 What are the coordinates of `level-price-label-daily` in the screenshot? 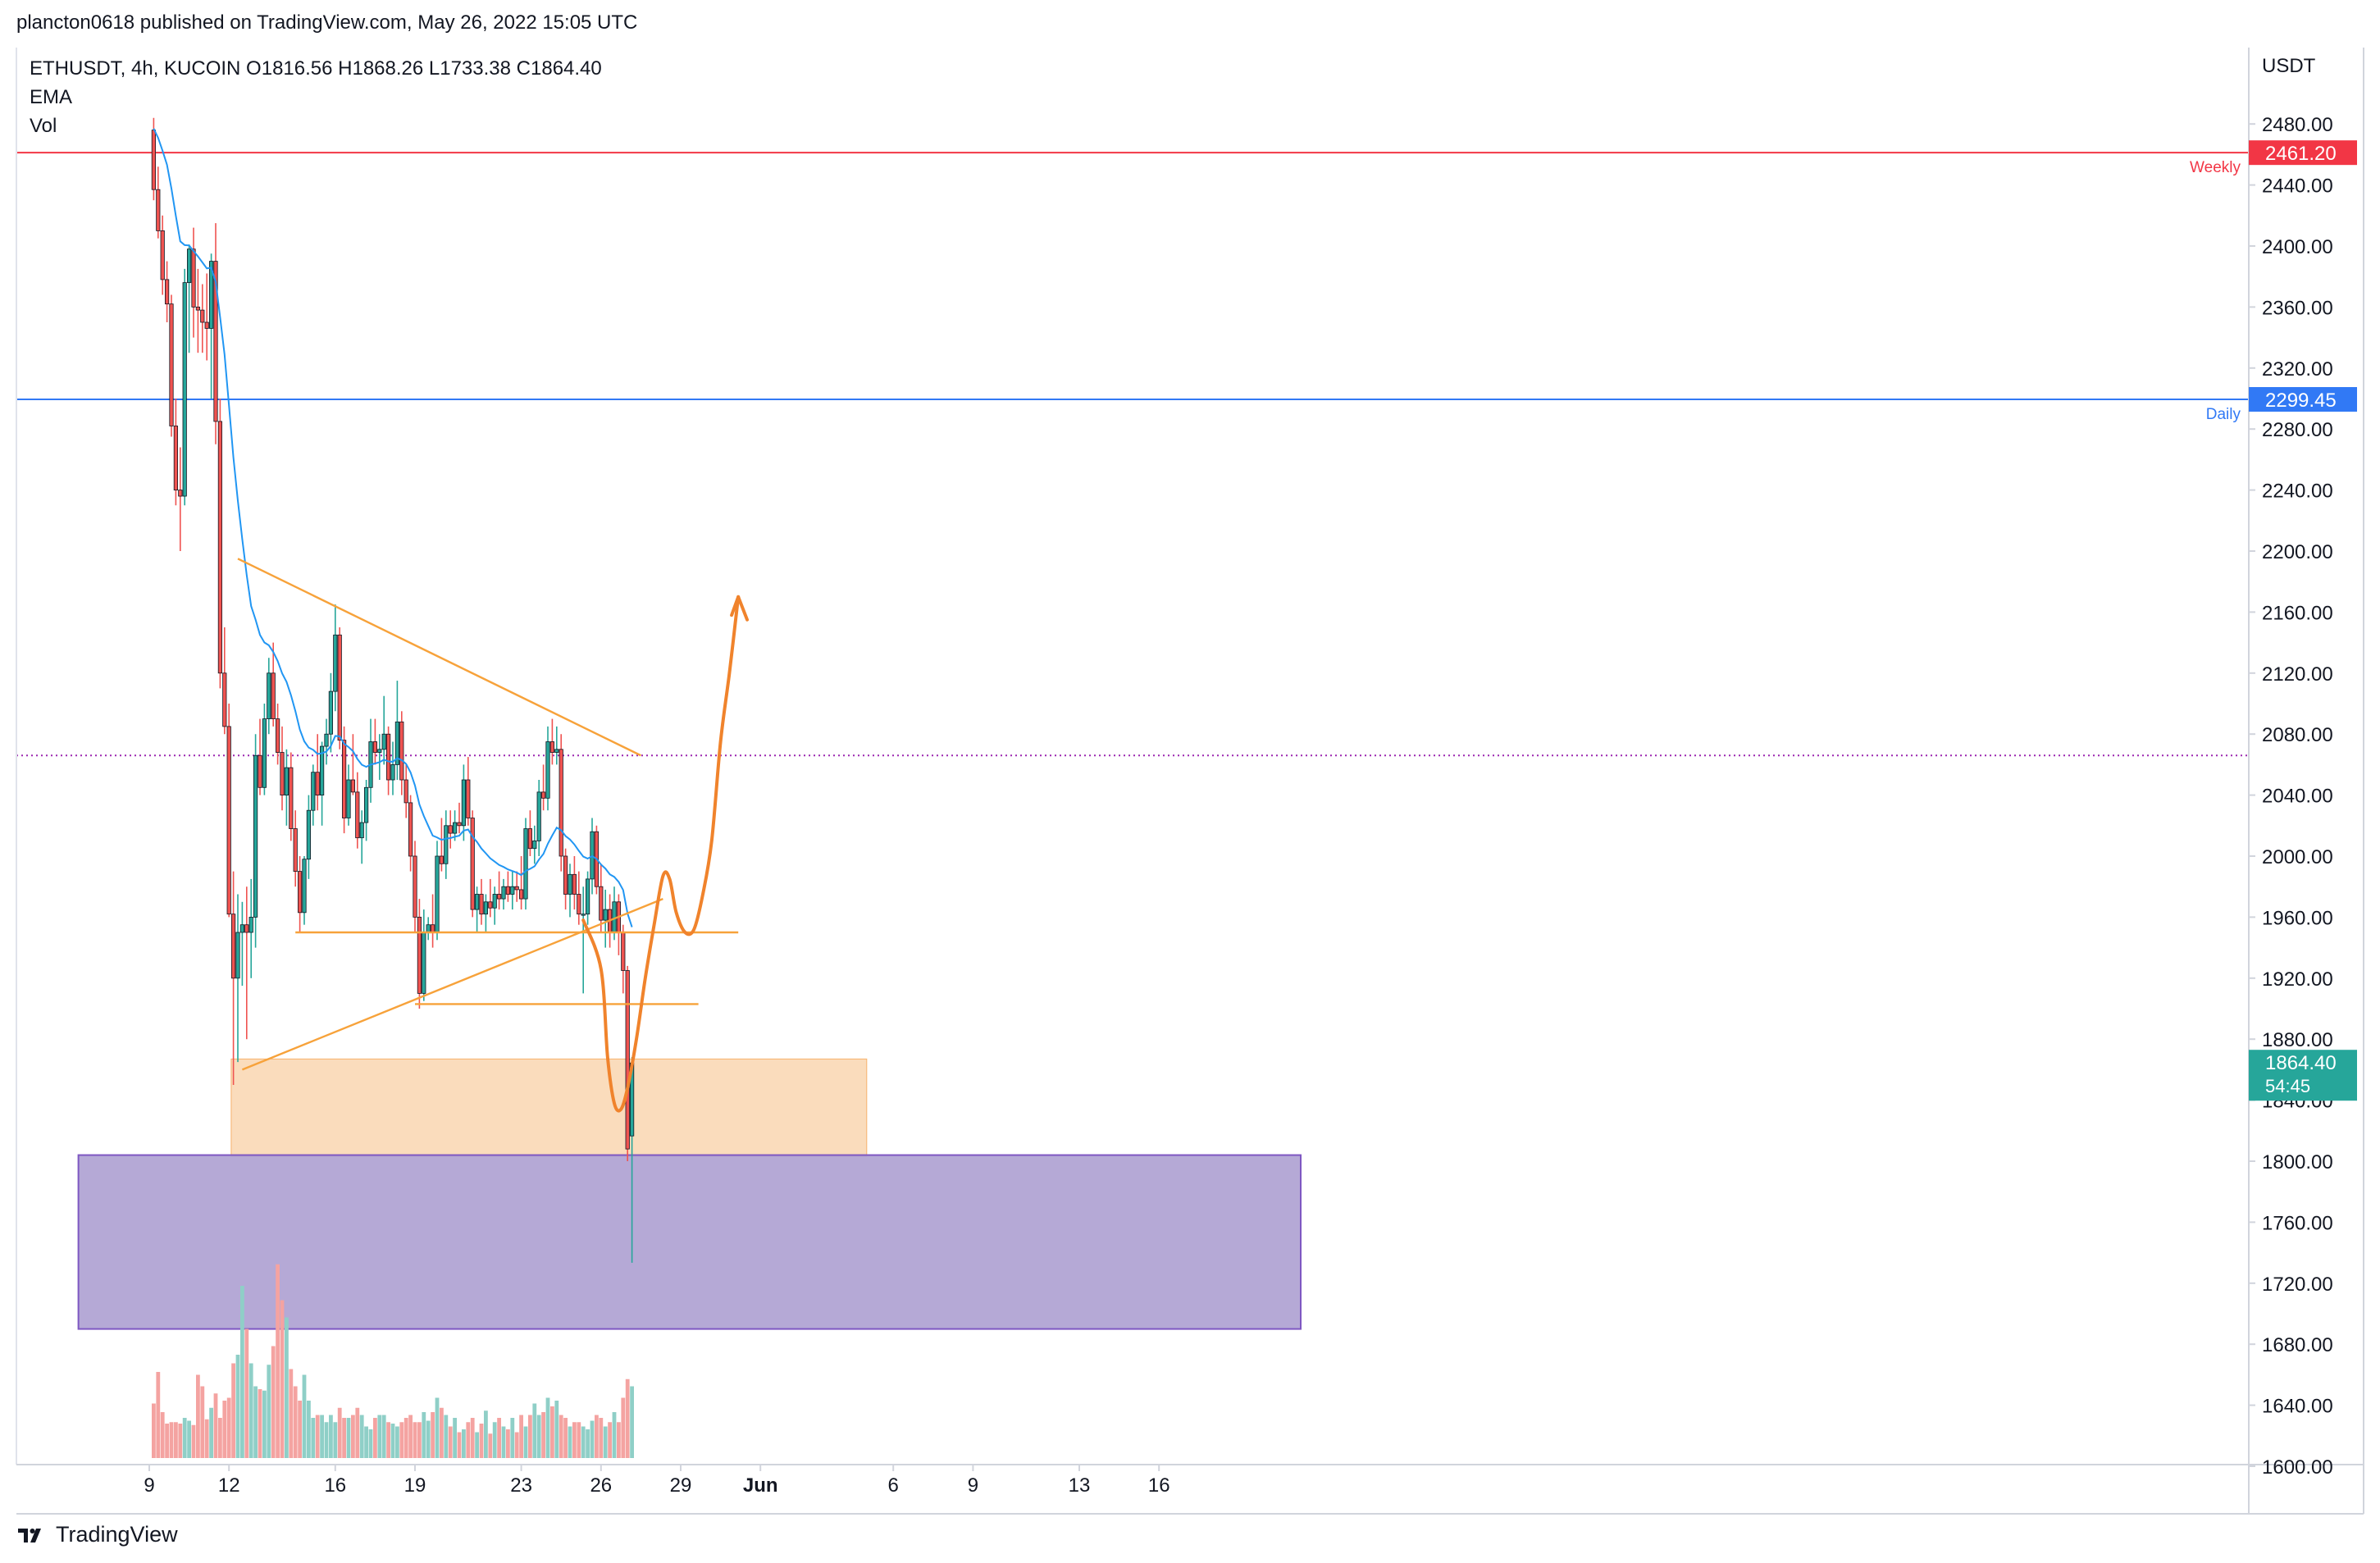 It's located at (2303, 399).